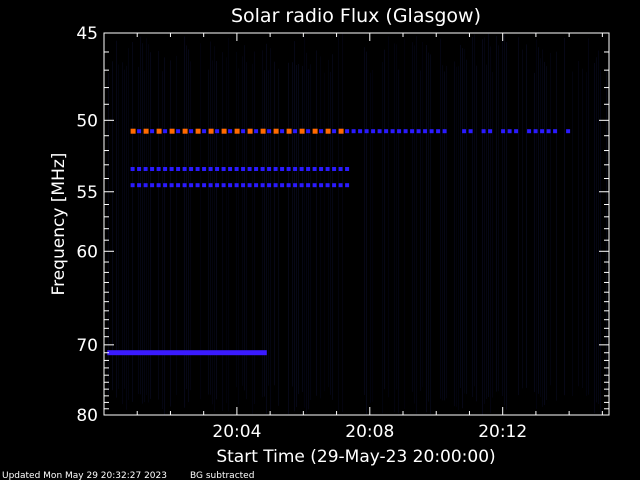 The image size is (640, 480). I want to click on x-tick-label: 20:04, so click(236, 432).